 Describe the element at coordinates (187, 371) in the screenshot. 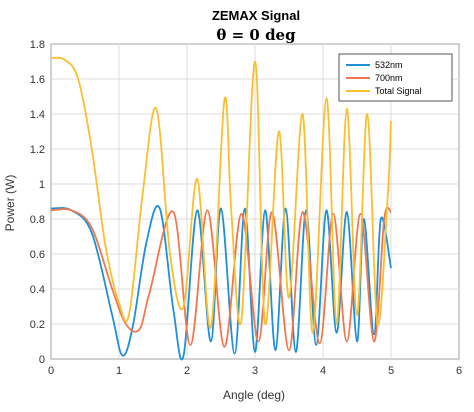

I see `x-tick-label: 2` at that location.